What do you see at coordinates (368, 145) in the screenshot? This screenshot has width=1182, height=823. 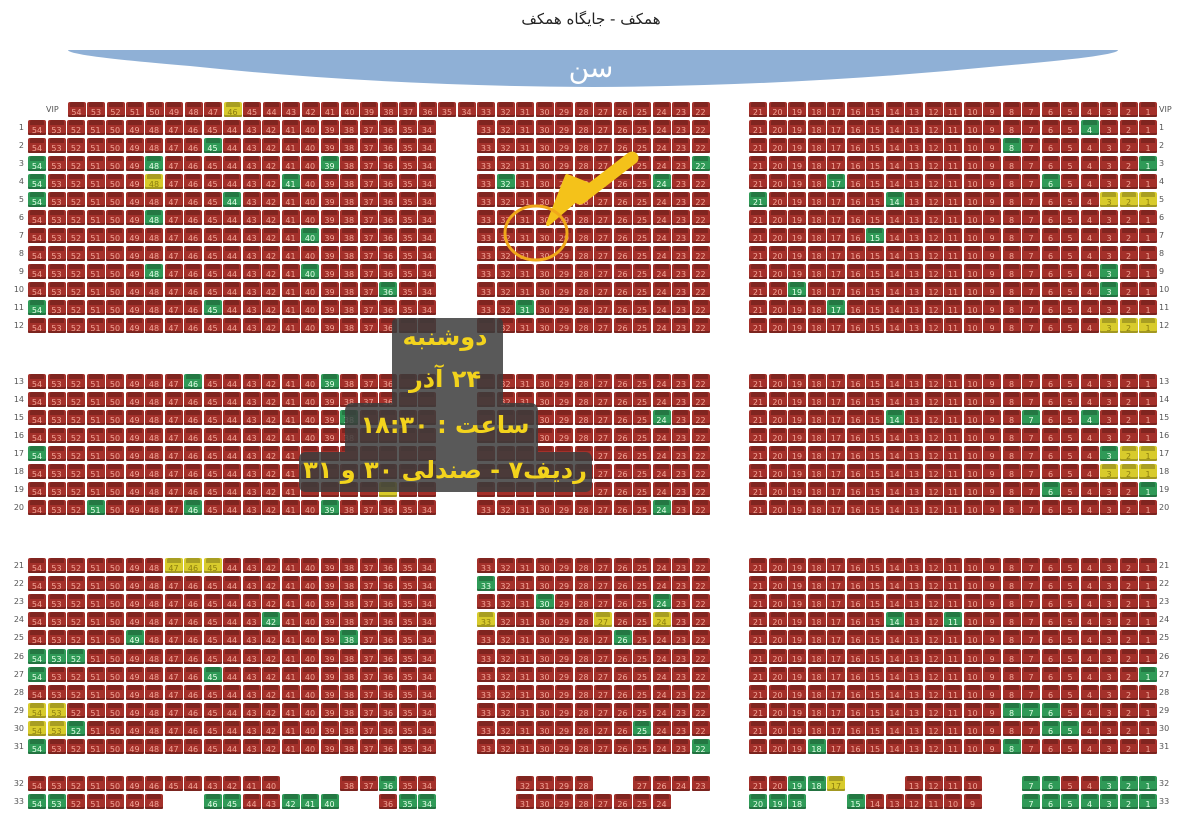 I see `seat: 37` at bounding box center [368, 145].